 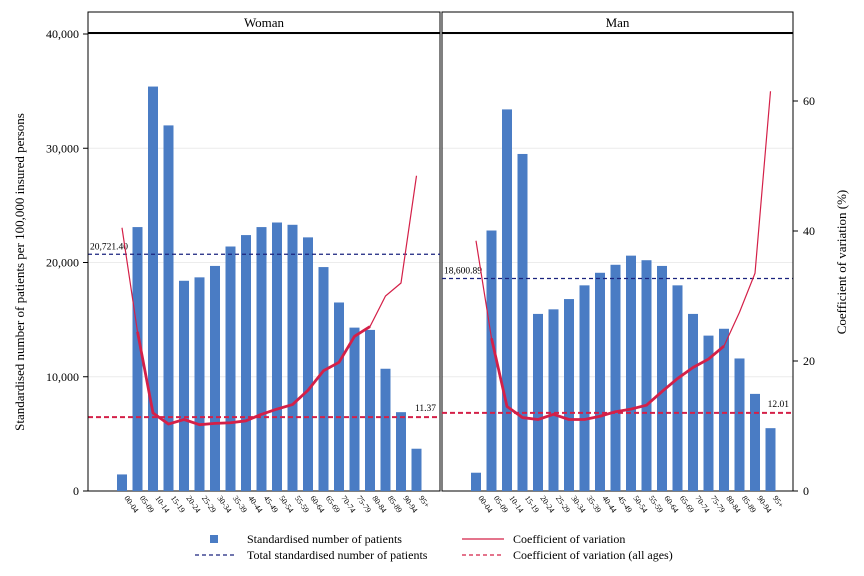 What do you see at coordinates (76, 491) in the screenshot?
I see `y-tick-label-left: 0` at bounding box center [76, 491].